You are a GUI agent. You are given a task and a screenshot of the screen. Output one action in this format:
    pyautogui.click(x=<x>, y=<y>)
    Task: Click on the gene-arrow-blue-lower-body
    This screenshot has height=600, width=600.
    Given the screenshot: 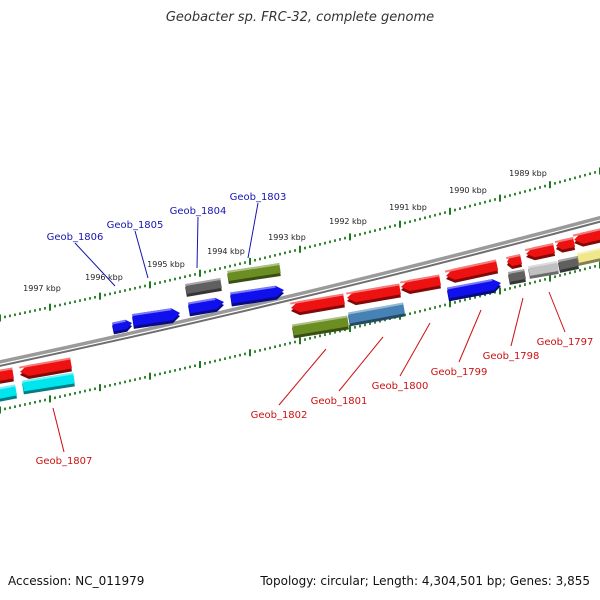 What is the action you would take?
    pyautogui.click(x=473, y=289)
    